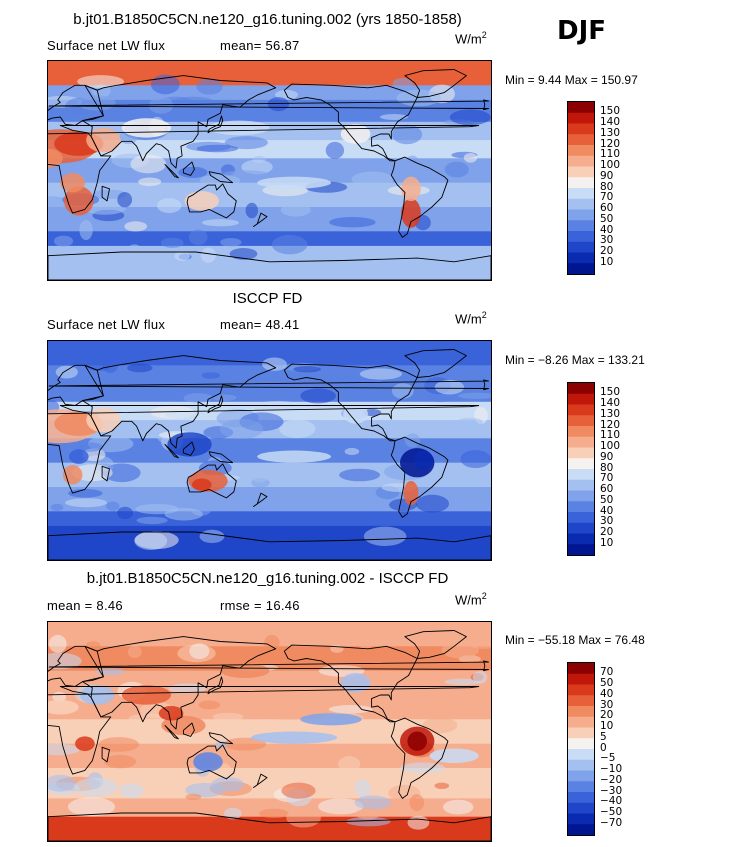  I want to click on coastline-seasia1, so click(171, 732).